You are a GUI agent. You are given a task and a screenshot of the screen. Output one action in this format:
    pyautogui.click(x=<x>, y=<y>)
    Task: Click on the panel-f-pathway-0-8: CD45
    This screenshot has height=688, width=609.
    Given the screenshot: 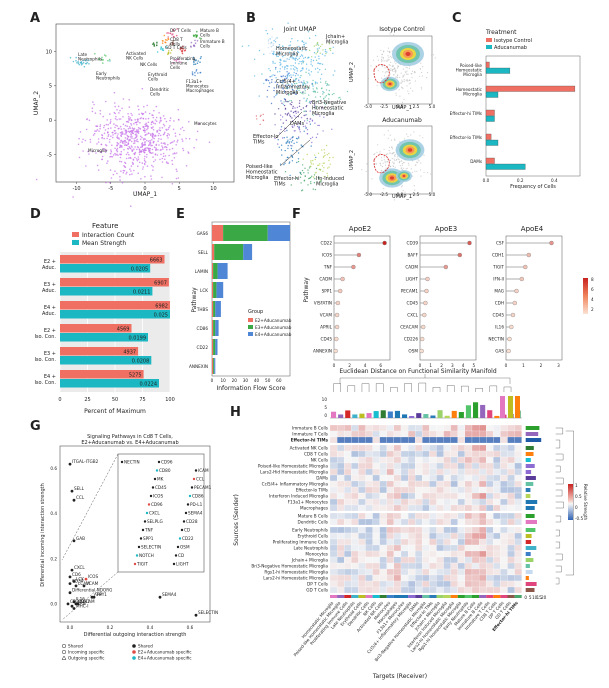 What is the action you would take?
    pyautogui.click(x=327, y=339)
    